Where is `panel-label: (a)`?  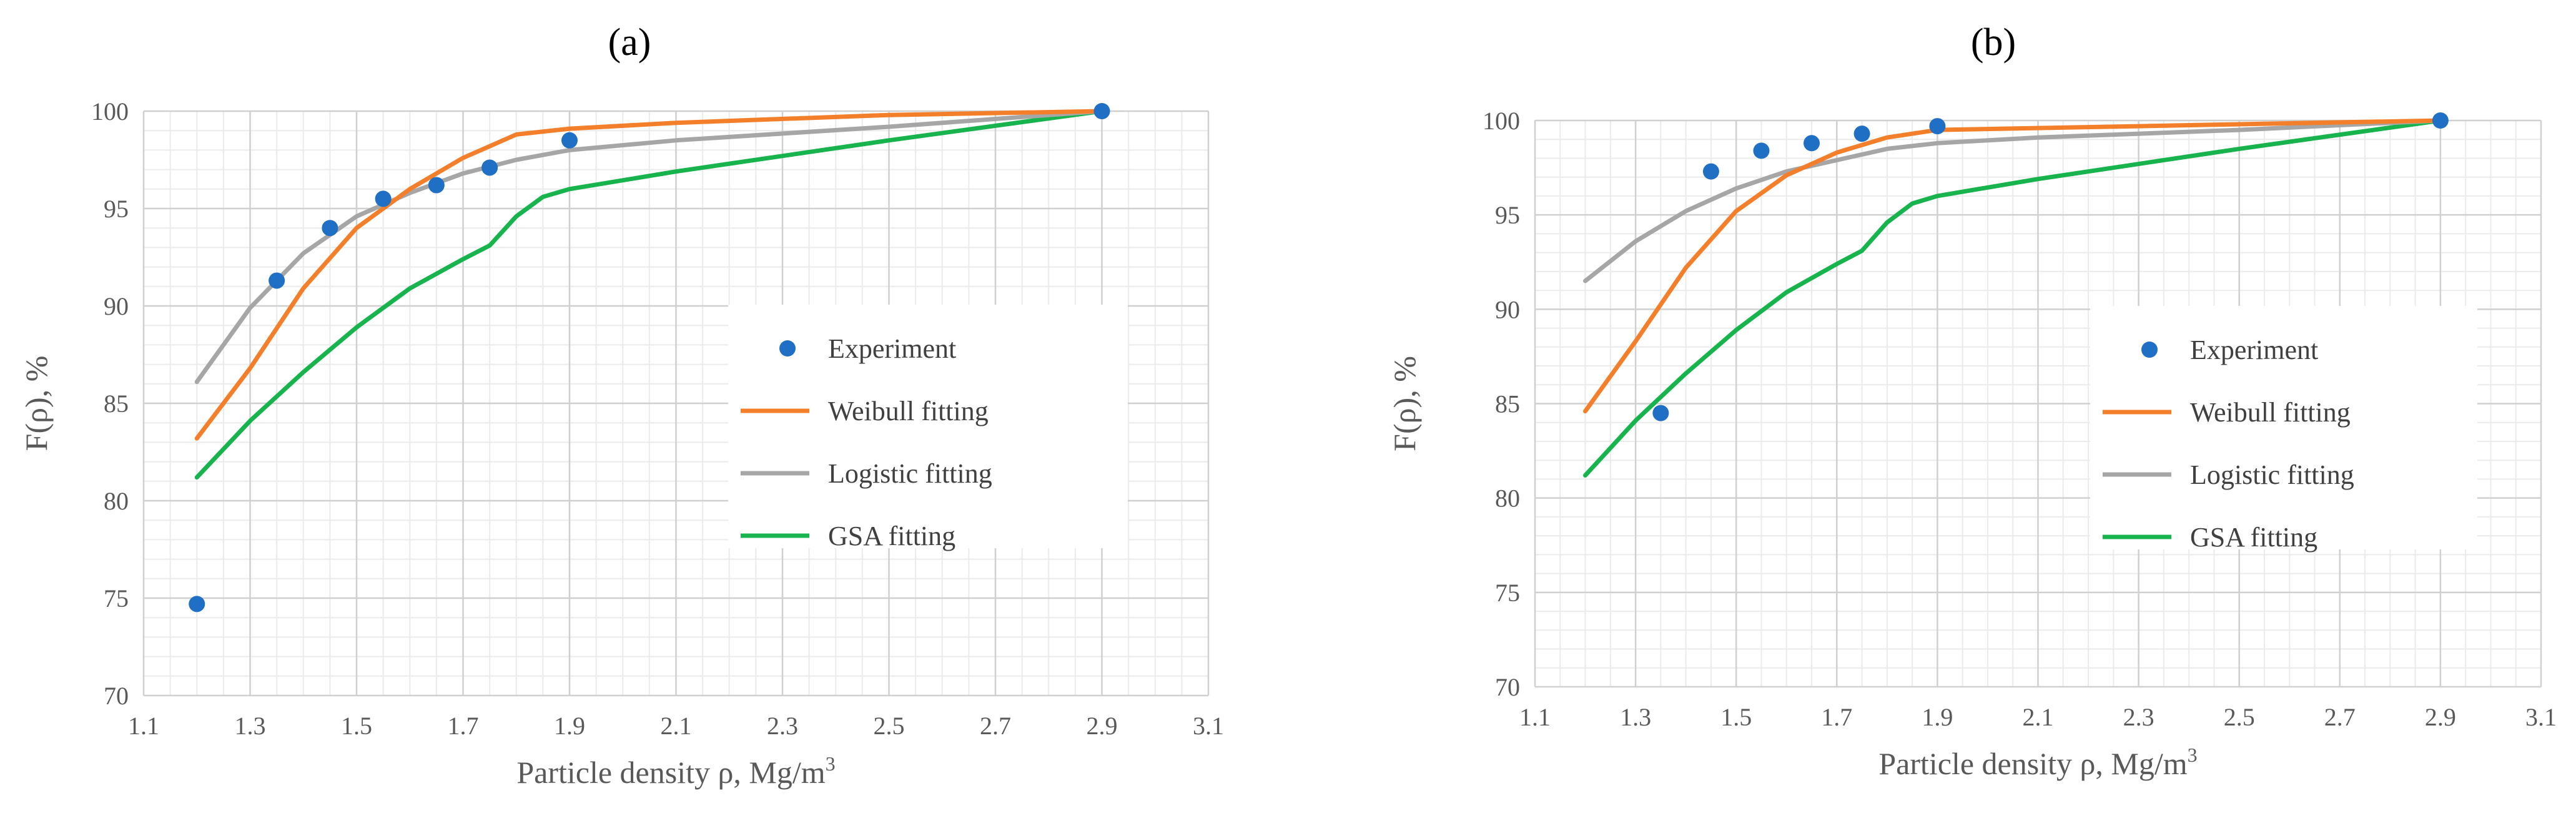 panel-label: (a) is located at coordinates (630, 43).